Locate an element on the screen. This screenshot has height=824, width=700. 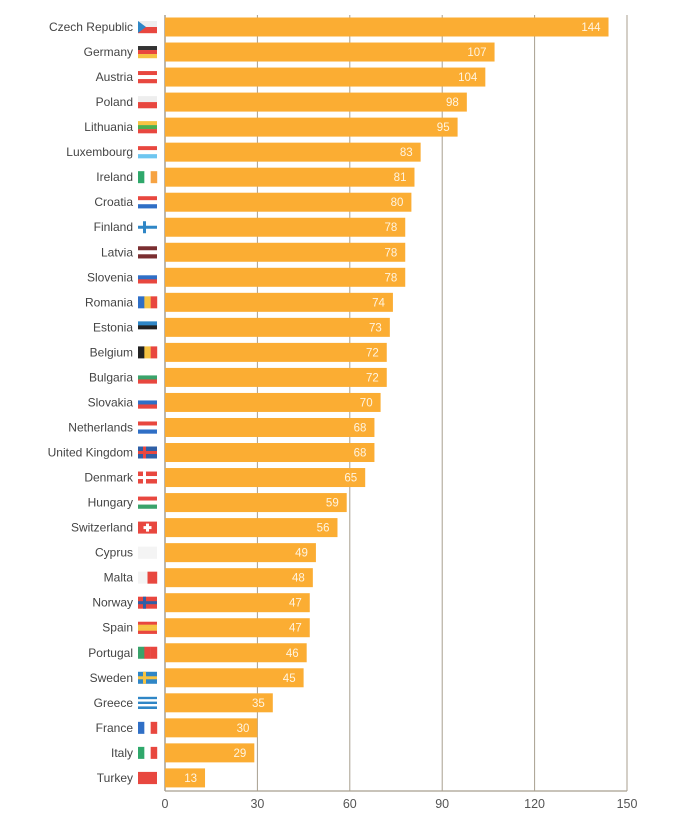
category-label: France is located at coordinates (115, 728).